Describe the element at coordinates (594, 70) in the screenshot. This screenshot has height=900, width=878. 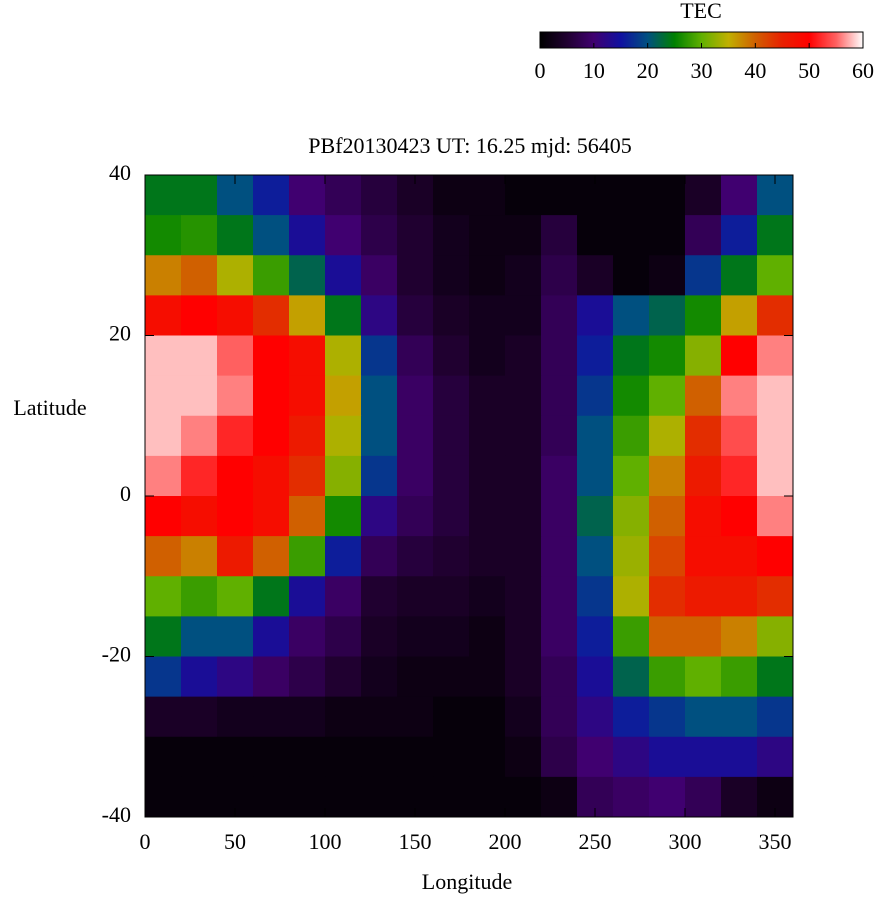
I see `colorbar-tick-label: 10` at that location.